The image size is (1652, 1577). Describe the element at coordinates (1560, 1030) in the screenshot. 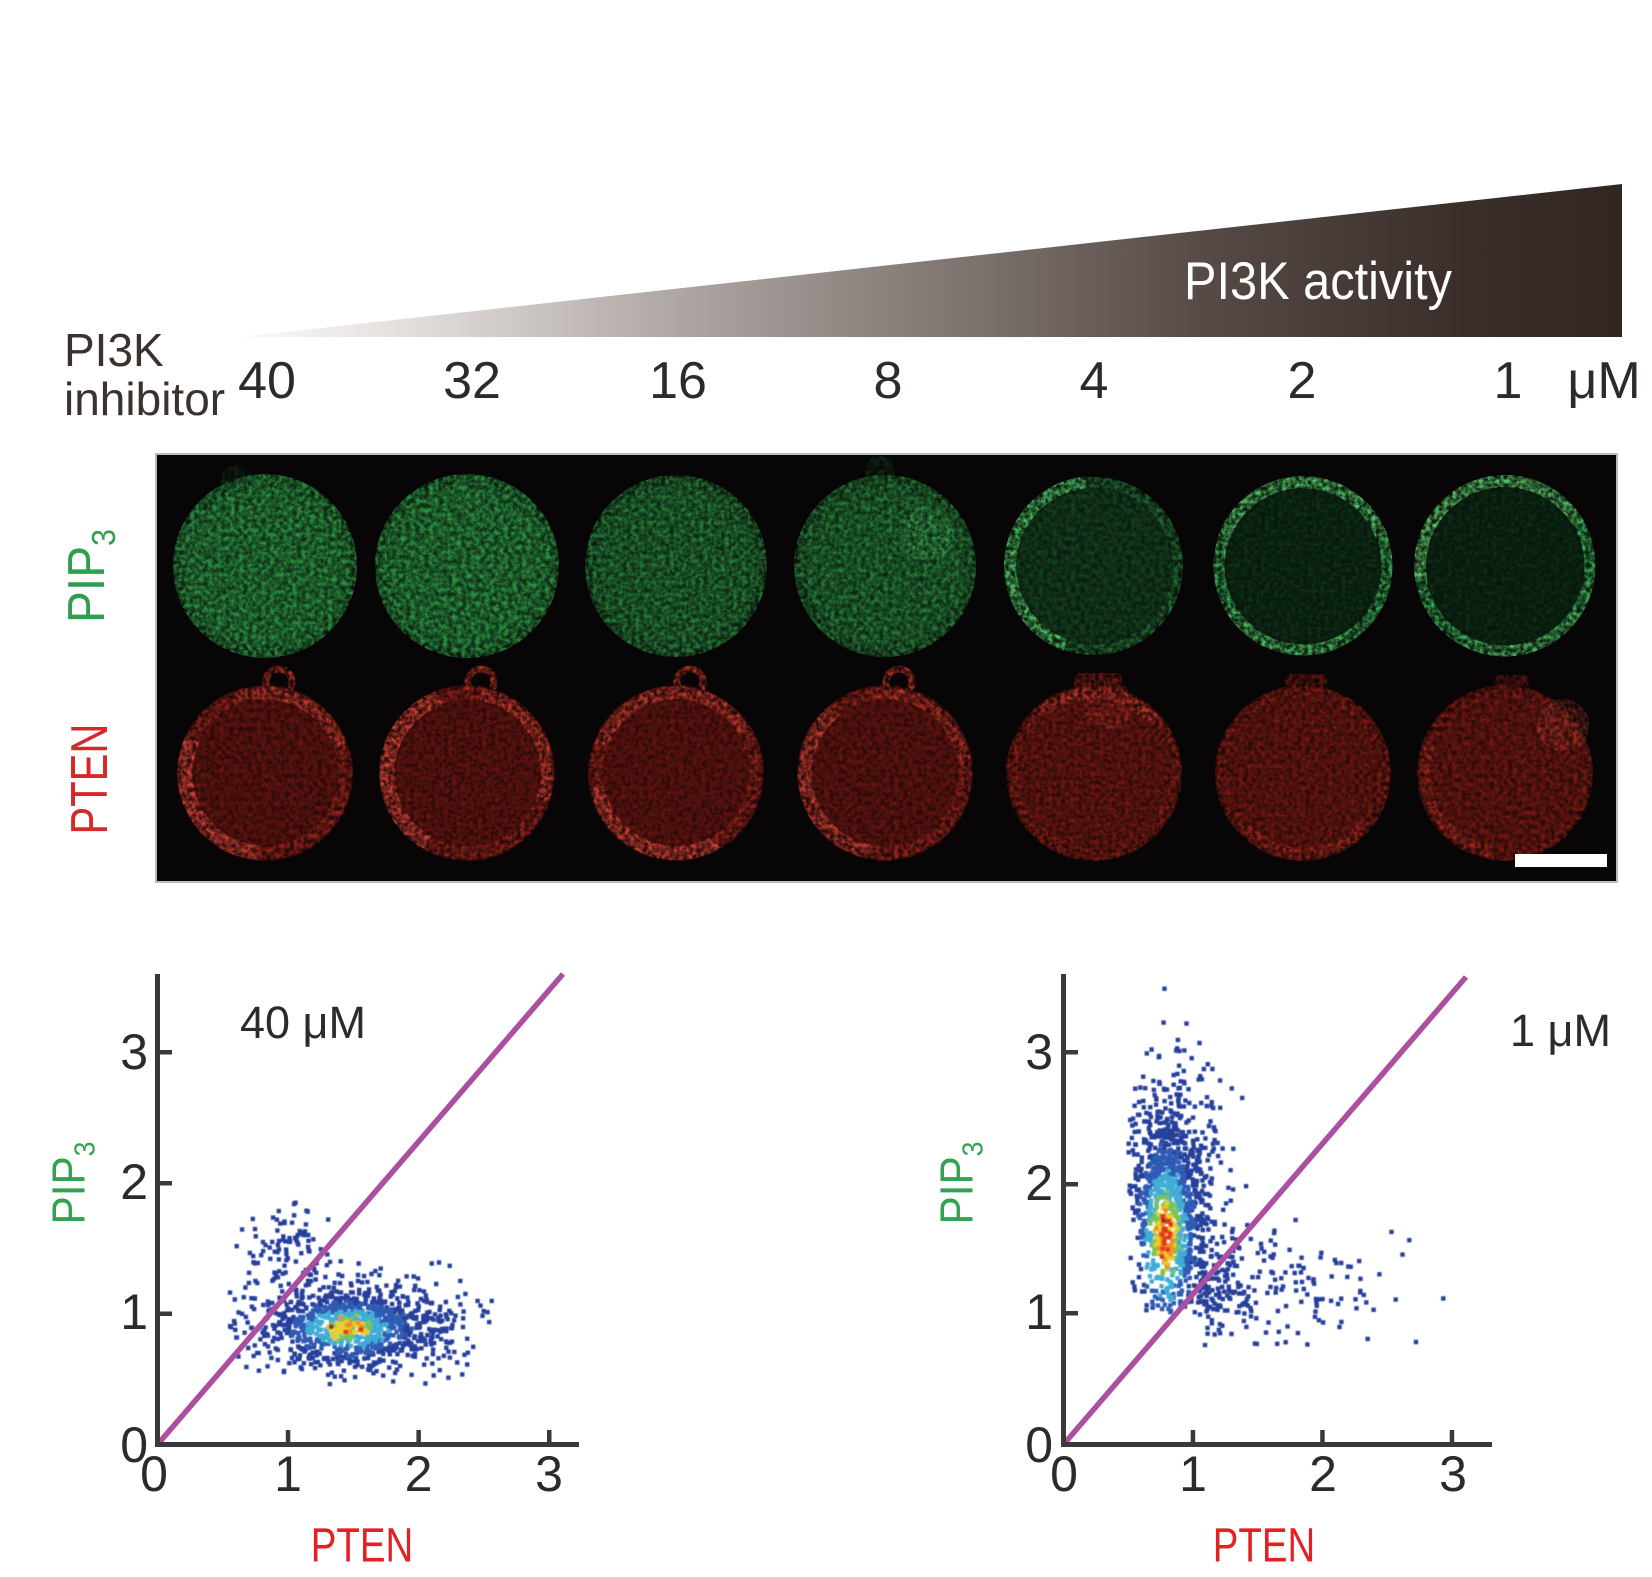

I see `svg-text: 1 μM` at that location.